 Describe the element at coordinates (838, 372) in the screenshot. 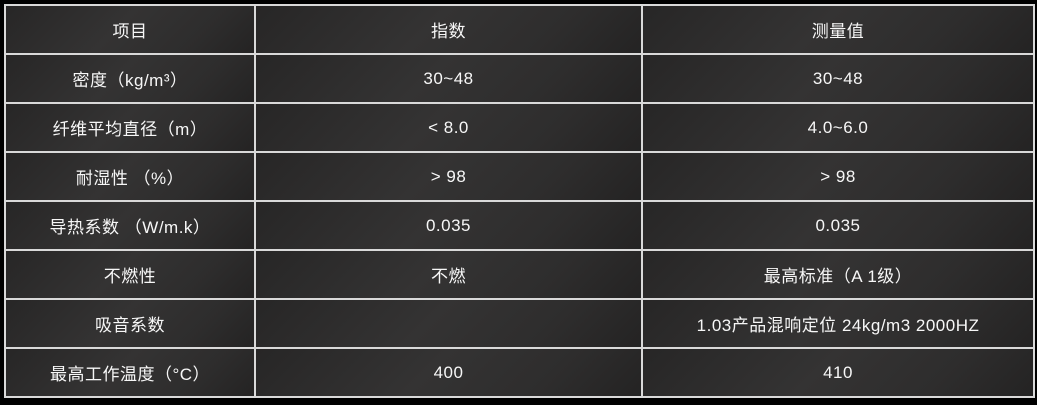

I see `cell-measured: 410` at that location.